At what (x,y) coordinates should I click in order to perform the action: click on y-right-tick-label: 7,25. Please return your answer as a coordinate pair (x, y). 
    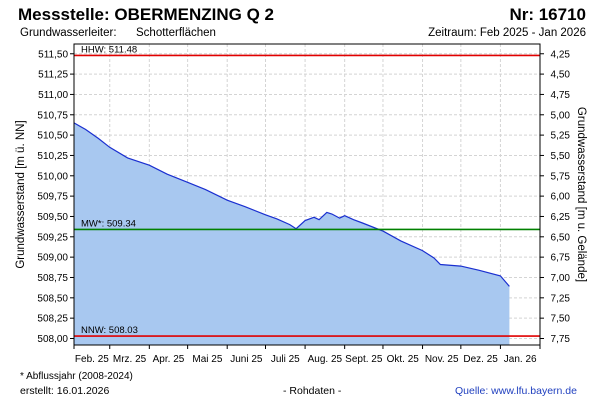
    Looking at the image, I should click on (561, 298).